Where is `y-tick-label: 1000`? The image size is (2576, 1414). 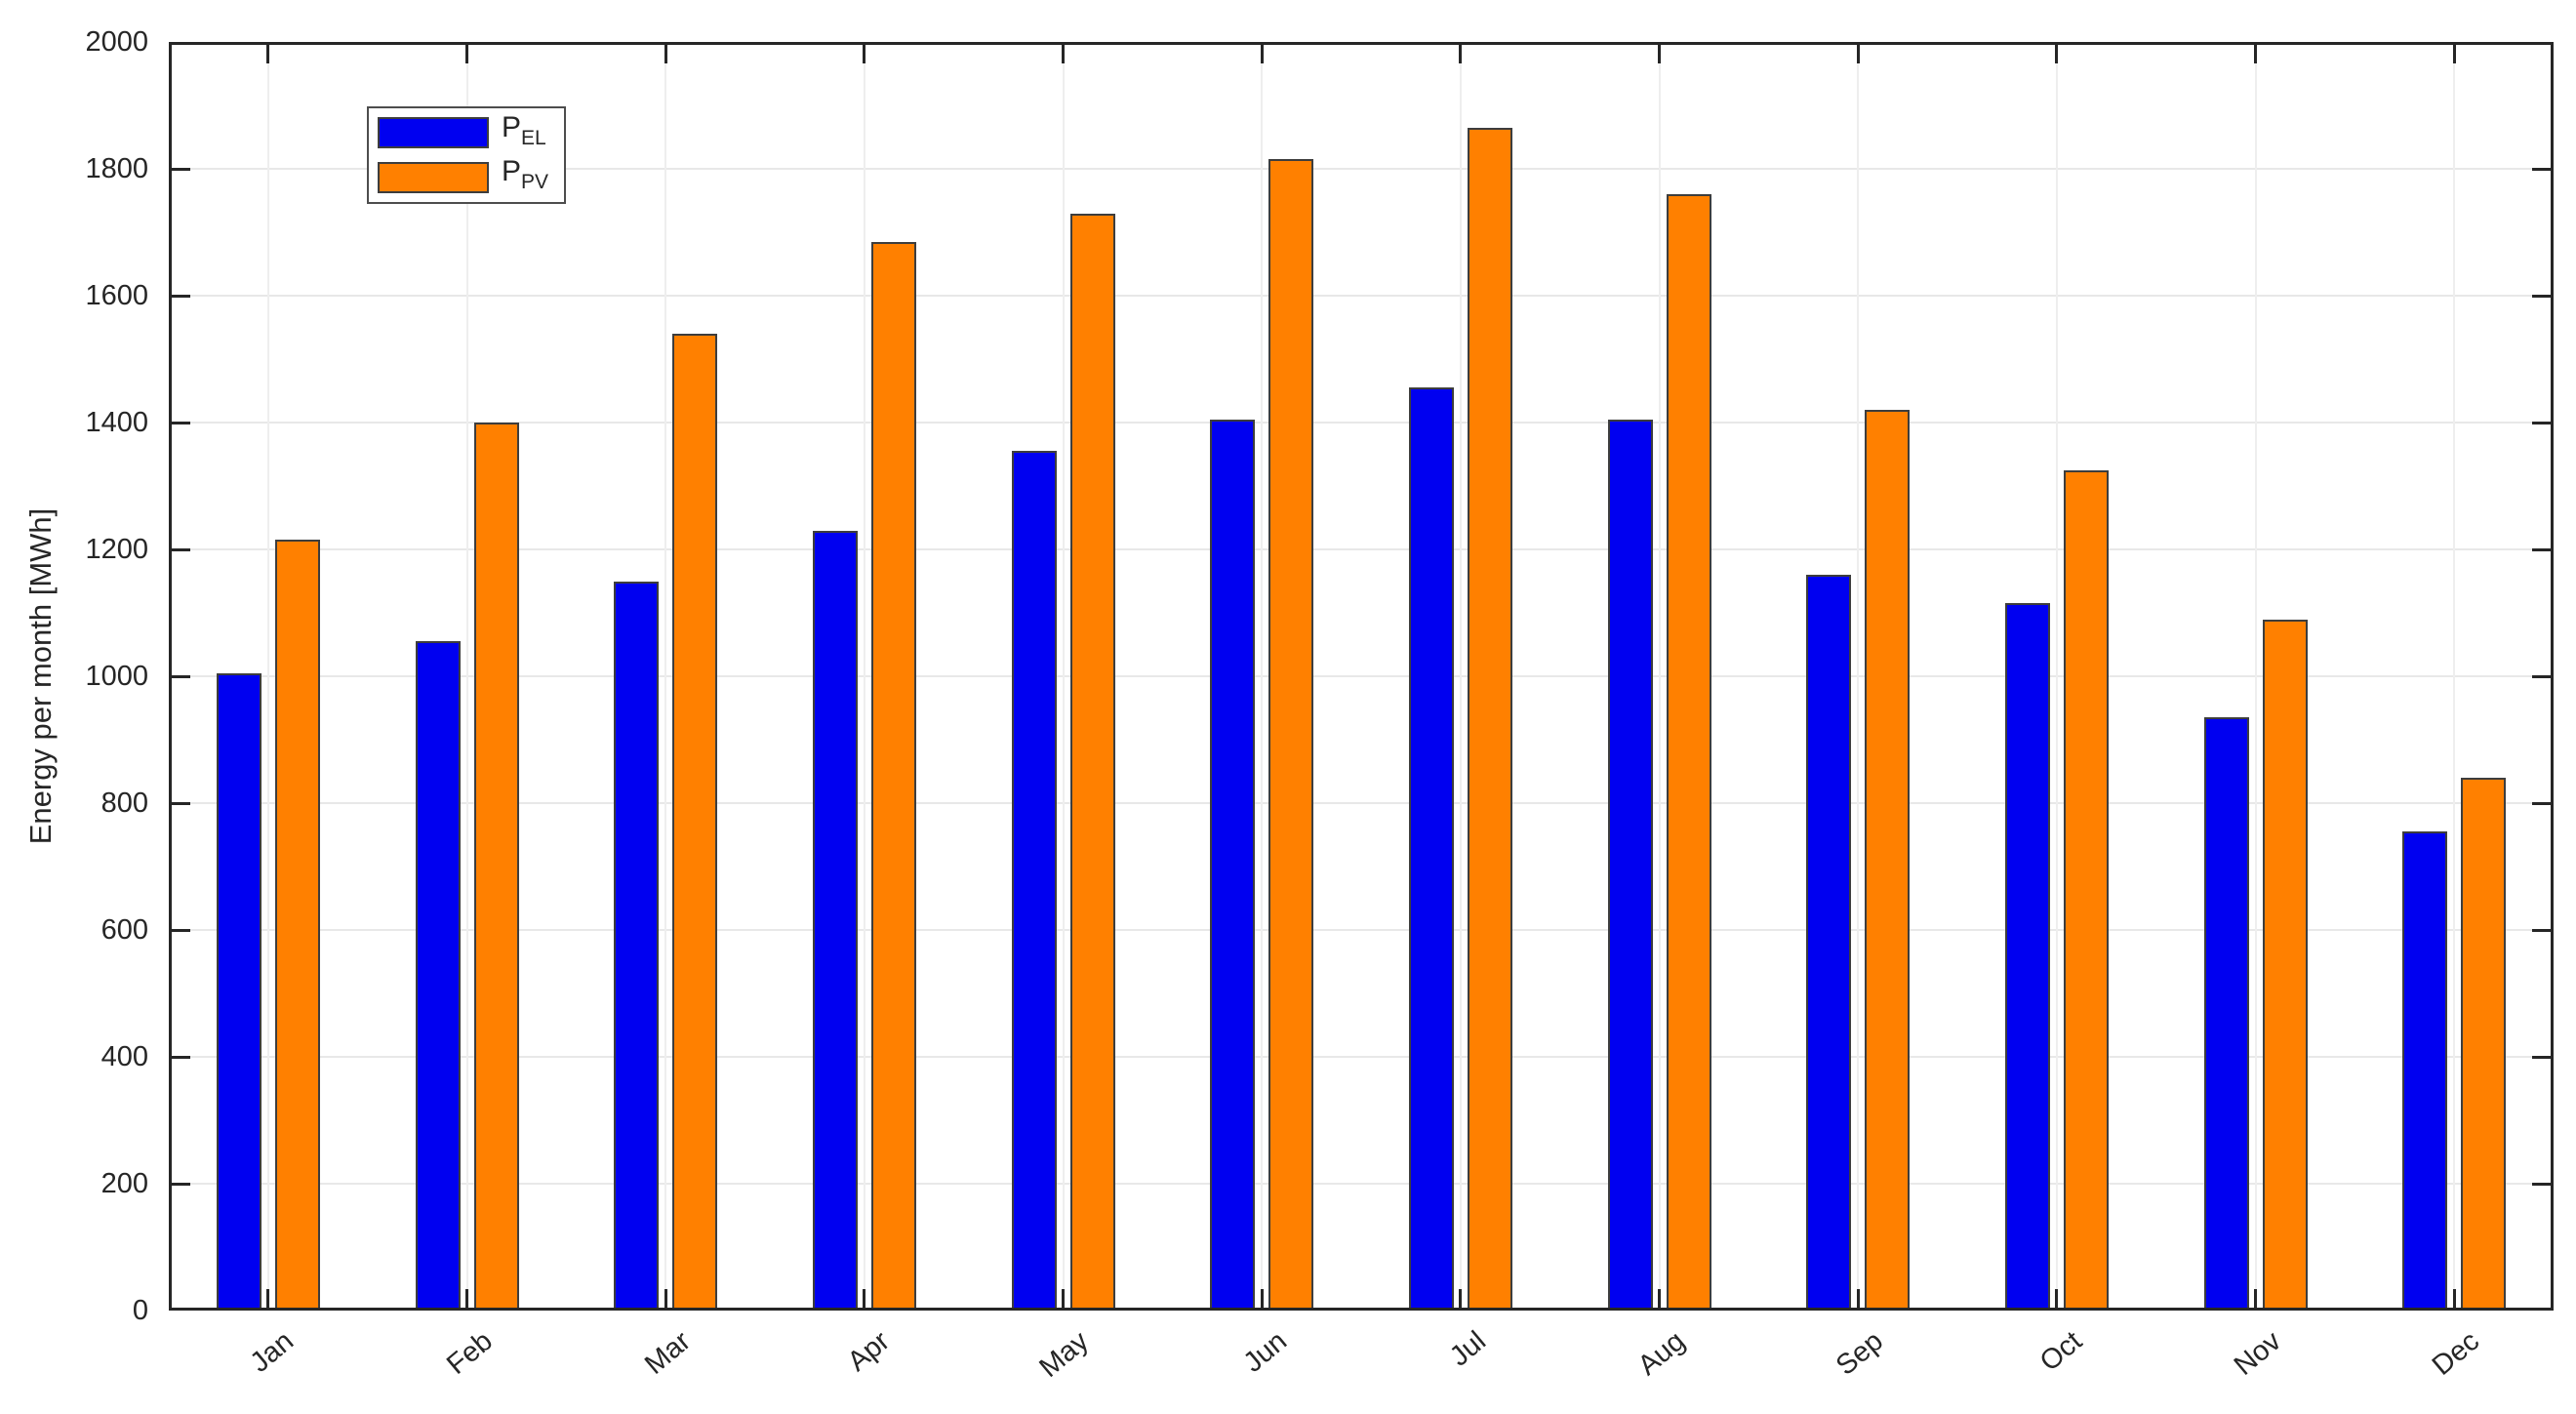
y-tick-label: 1000 is located at coordinates (116, 676).